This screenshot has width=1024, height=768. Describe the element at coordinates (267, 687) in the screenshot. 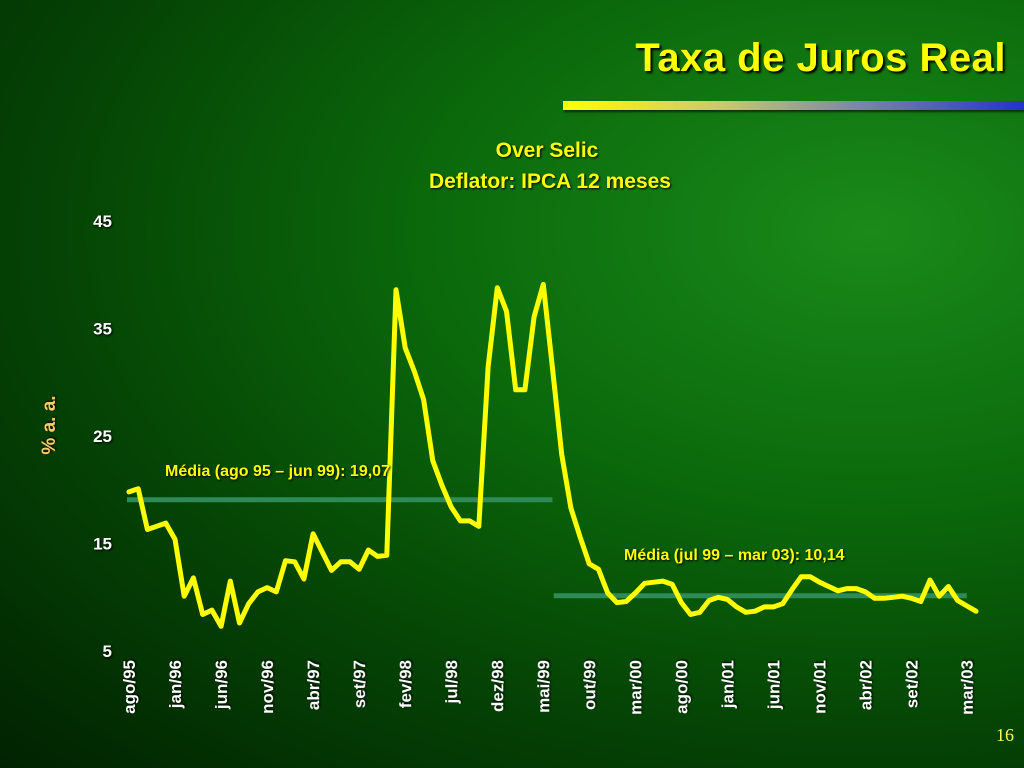

I see `x-tick-label: nov/96` at that location.